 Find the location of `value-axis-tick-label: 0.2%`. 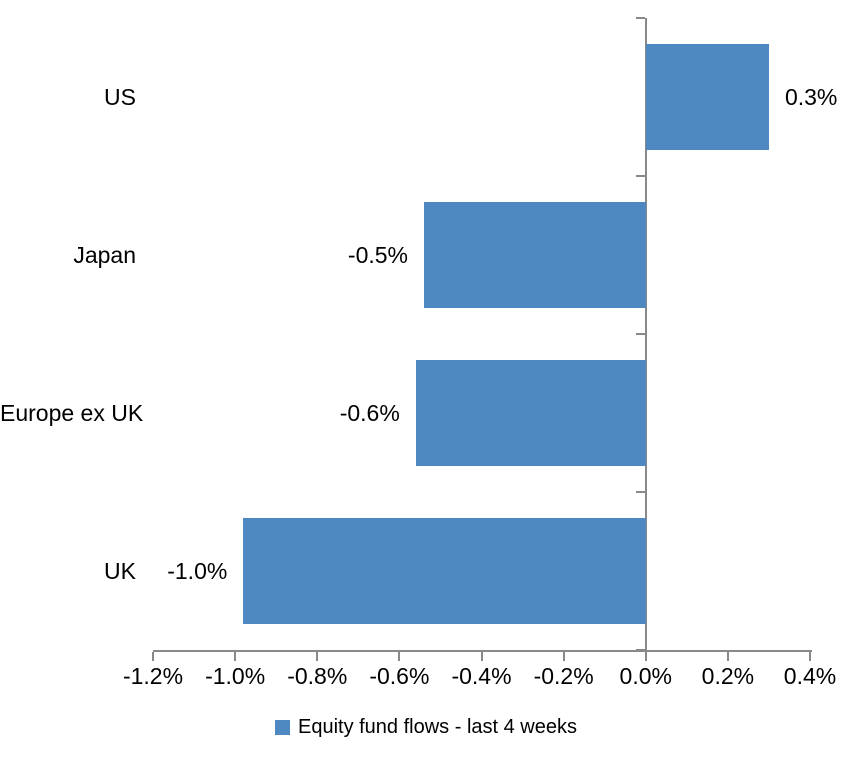

value-axis-tick-label: 0.2% is located at coordinates (728, 676).